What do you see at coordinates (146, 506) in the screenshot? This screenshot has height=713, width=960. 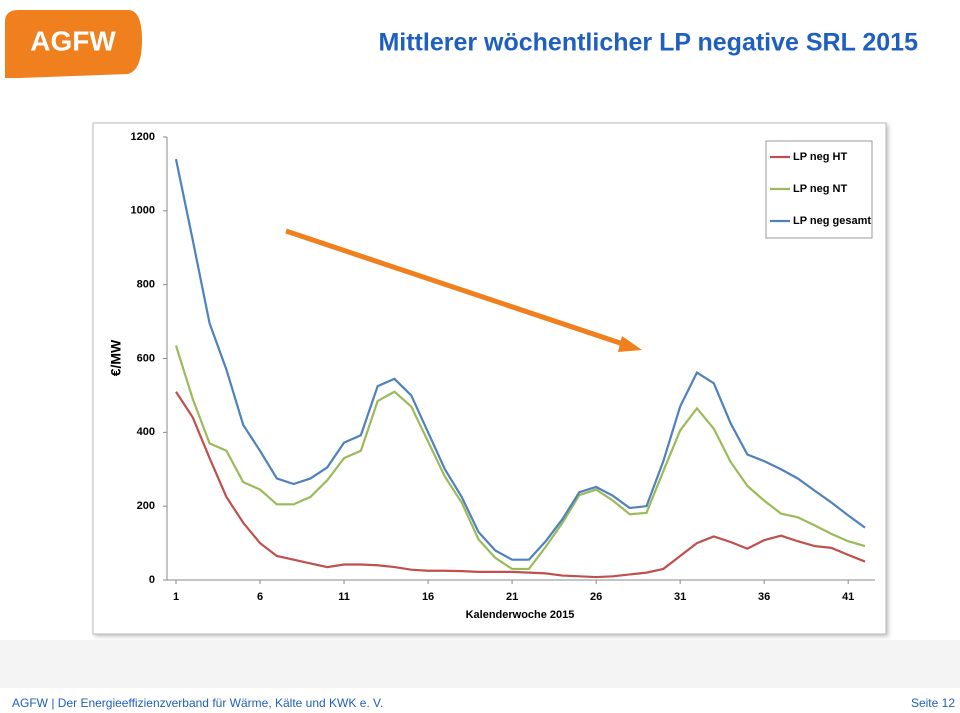 I see `y-tick-label: 200` at bounding box center [146, 506].